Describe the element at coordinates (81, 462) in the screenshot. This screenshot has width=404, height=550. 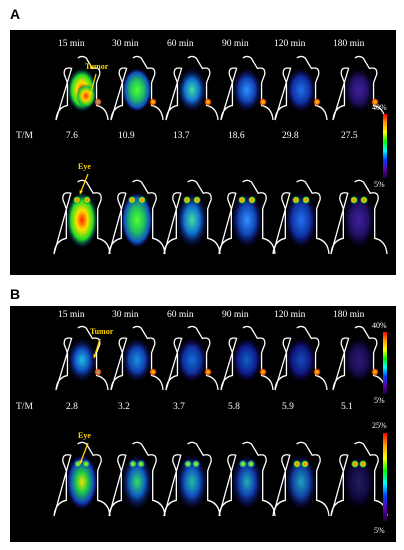
I see `eye-arrow-b-head` at that location.